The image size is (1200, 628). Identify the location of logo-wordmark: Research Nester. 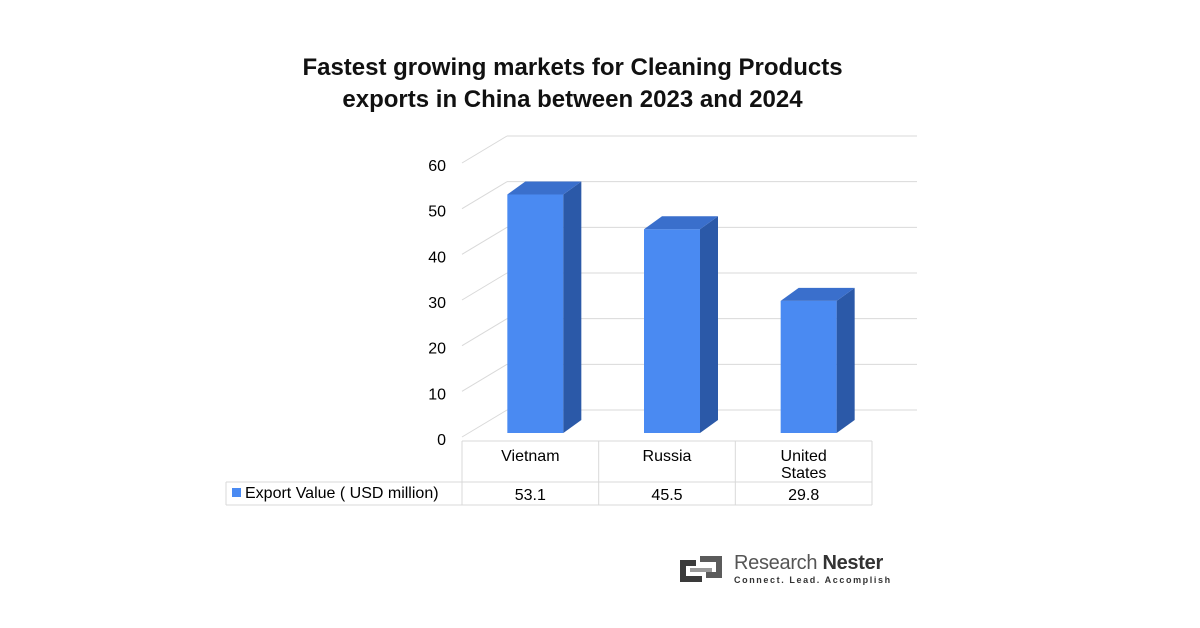
(808, 563).